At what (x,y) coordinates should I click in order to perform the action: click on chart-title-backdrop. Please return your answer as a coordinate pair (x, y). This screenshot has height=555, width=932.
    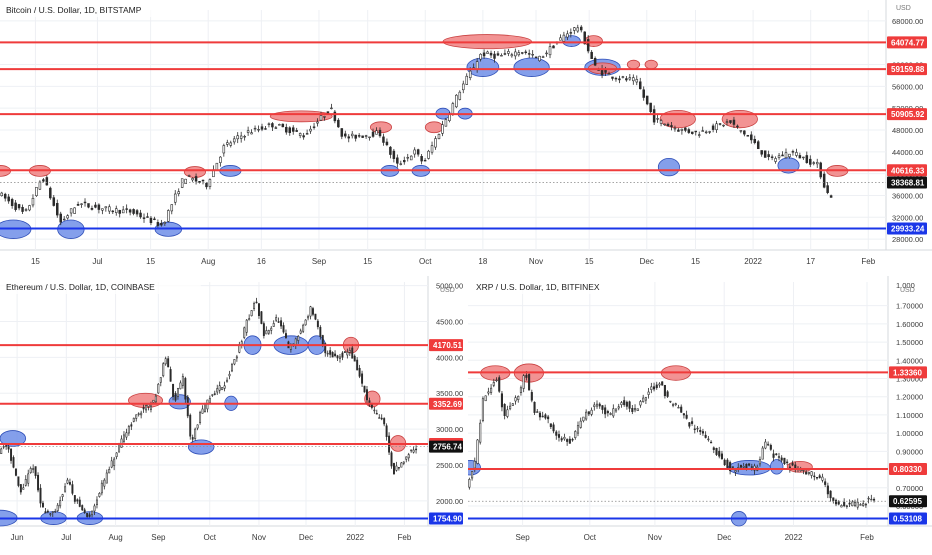
    Looking at the image, I should click on (98, 10).